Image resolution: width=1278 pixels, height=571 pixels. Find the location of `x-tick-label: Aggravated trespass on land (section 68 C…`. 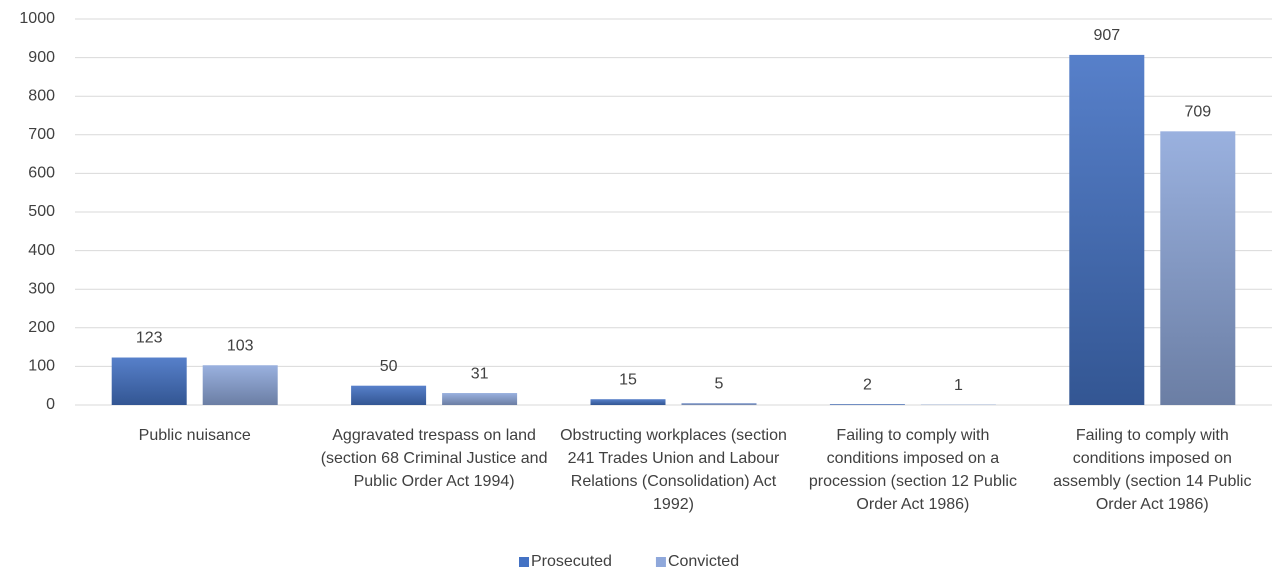

x-tick-label: Aggravated trespass on land (section 68 C… is located at coordinates (434, 458).